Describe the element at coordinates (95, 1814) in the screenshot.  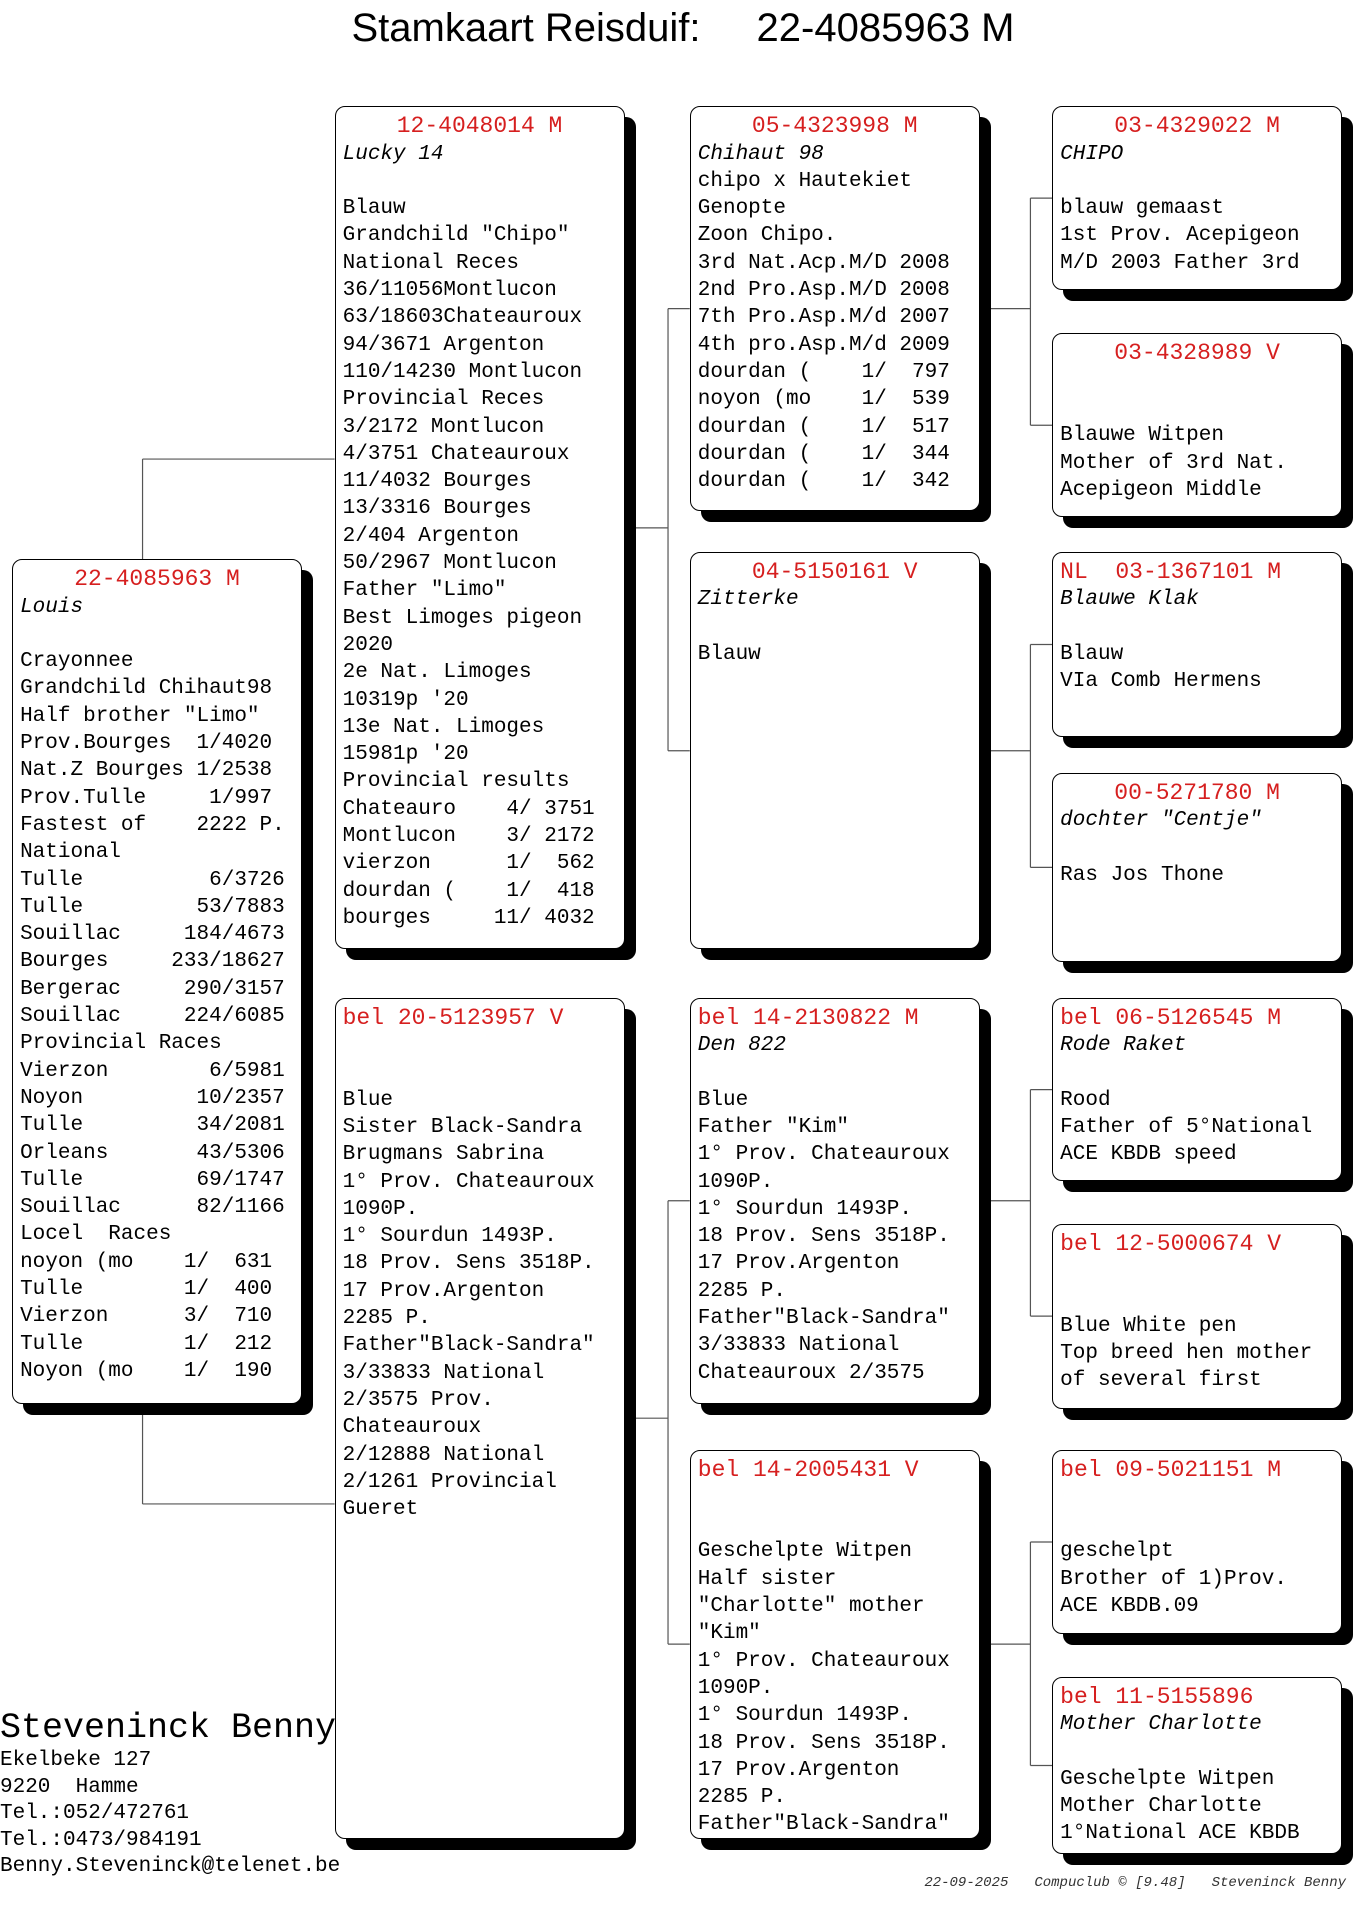
I see `owner-line: Tel.:052/472761` at that location.